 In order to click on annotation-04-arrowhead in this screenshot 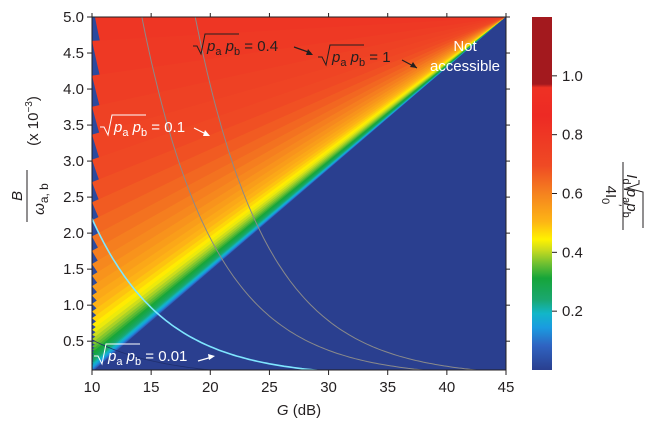, I will do `click(309, 52)`.